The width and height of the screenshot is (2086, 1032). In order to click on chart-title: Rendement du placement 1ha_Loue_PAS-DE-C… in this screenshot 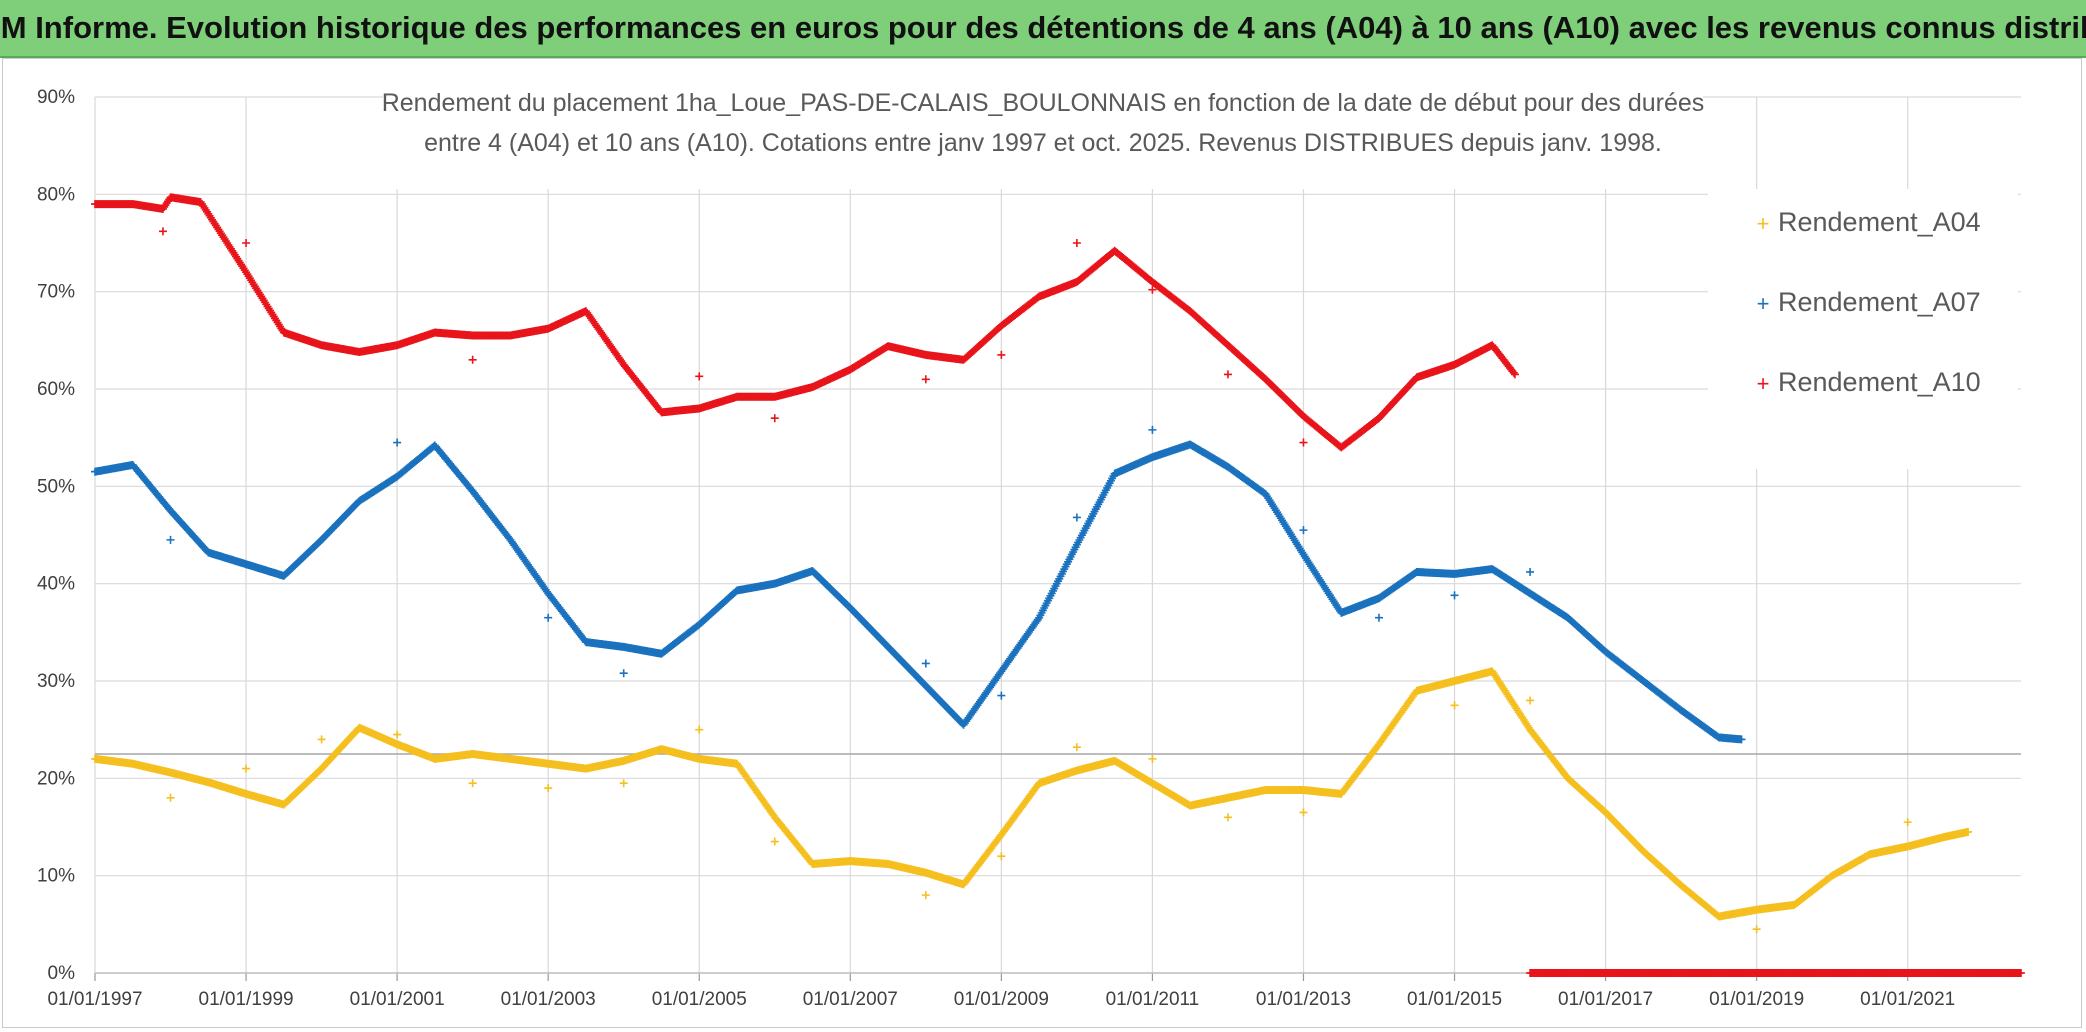, I will do `click(1043, 136)`.